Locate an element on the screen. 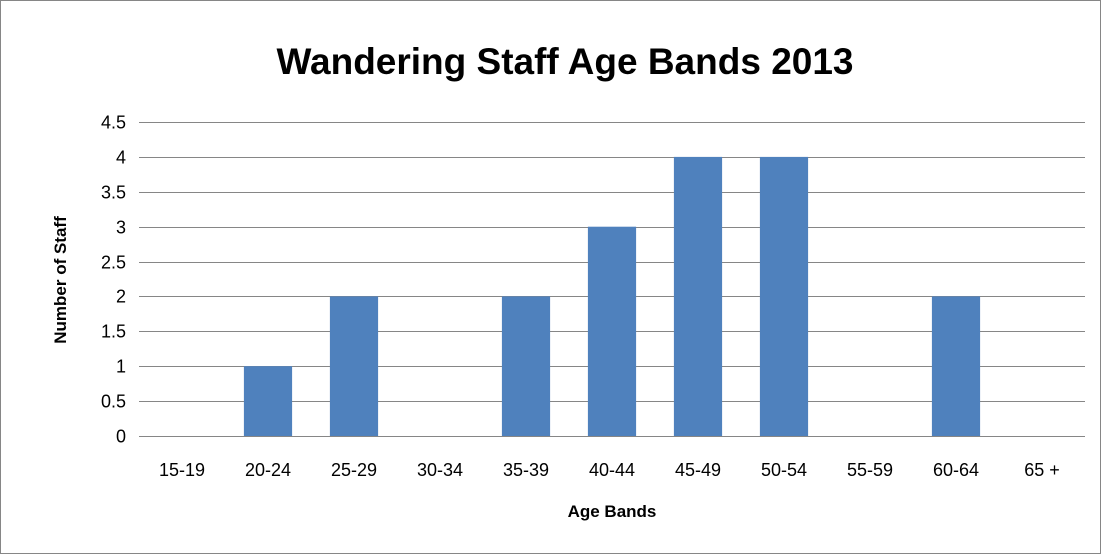 The image size is (1101, 554). y-tick-label: 0 is located at coordinates (121, 437).